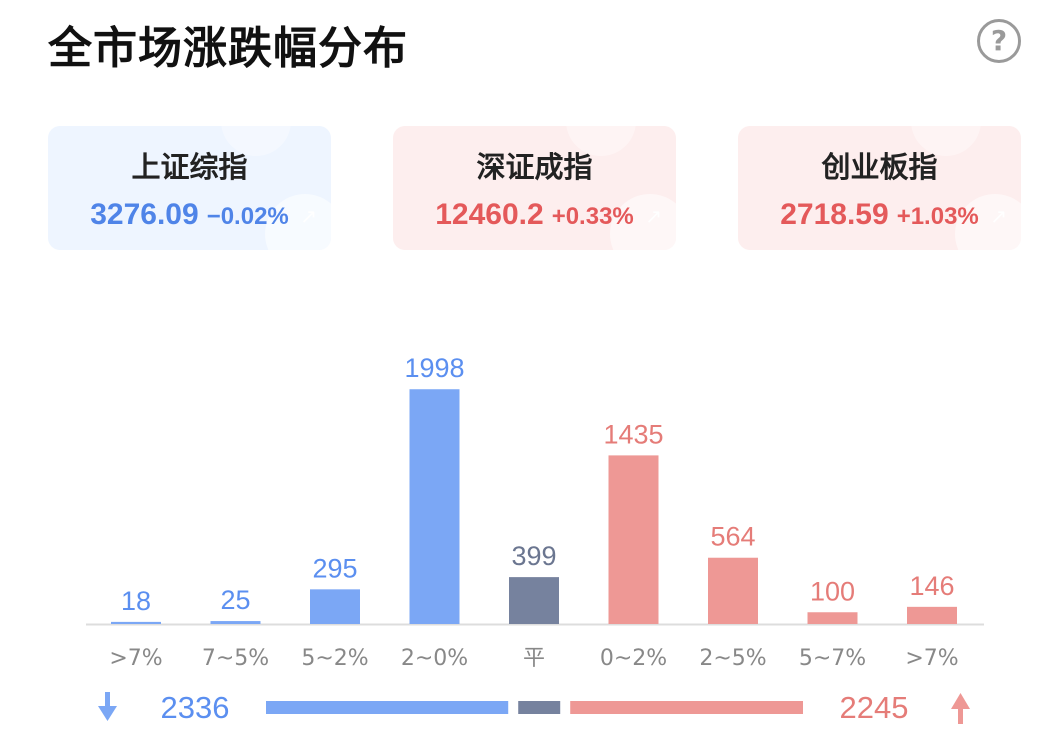 The image size is (1063, 741). What do you see at coordinates (334, 658) in the screenshot?
I see `tick-label-2: 5~2%` at bounding box center [334, 658].